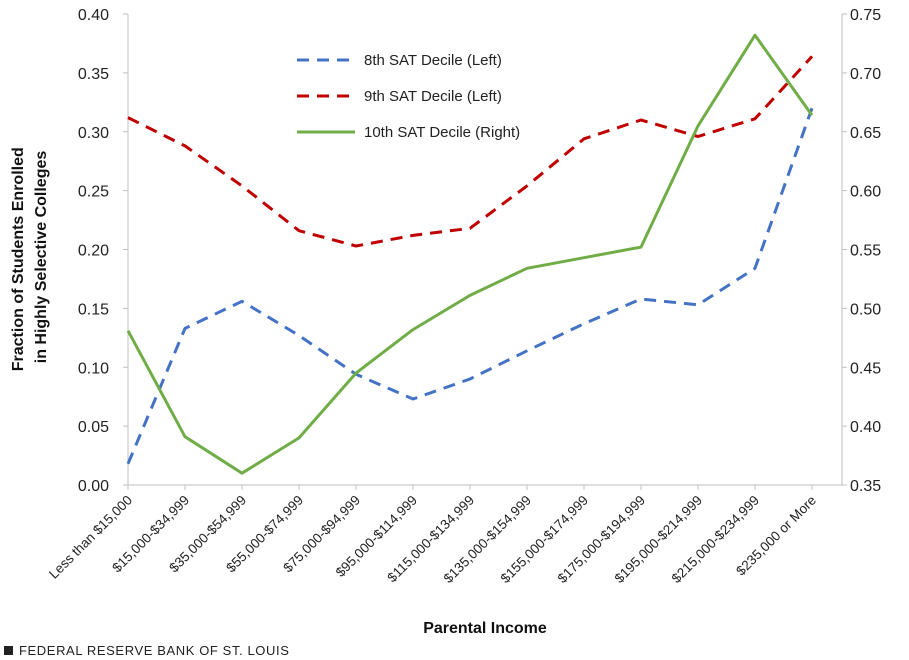 This screenshot has width=909, height=660. Describe the element at coordinates (865, 74) in the screenshot. I see `right-tick-label: 0.70` at that location.